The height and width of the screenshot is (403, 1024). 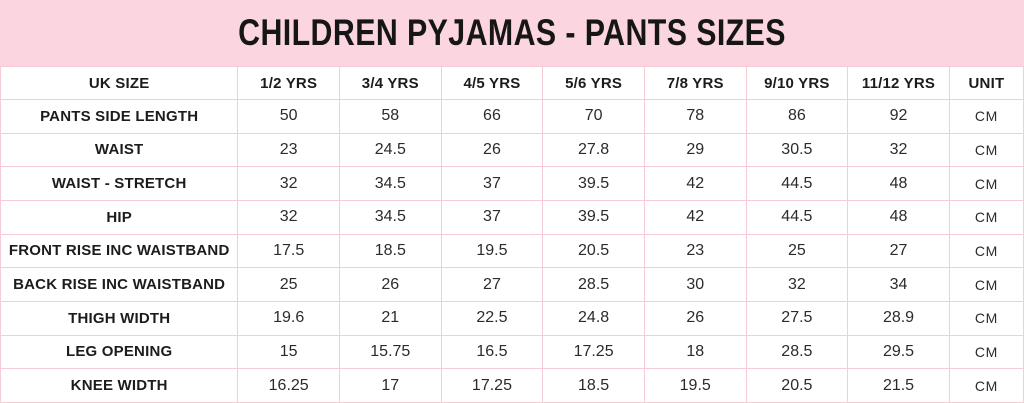 I want to click on column-header: 5/6 YRS, so click(x=593, y=83).